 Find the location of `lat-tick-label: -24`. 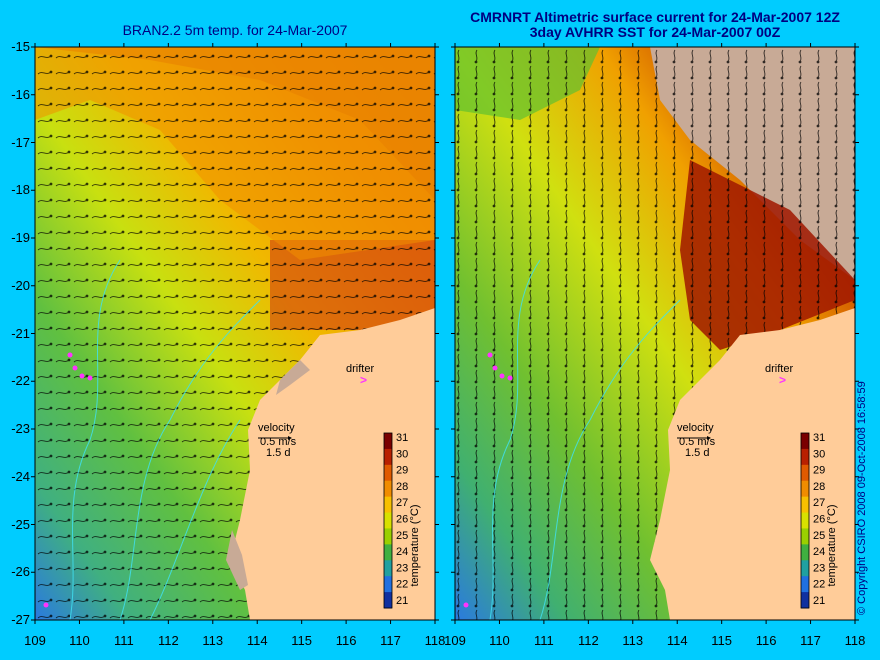

lat-tick-label: -24 is located at coordinates (20, 476).